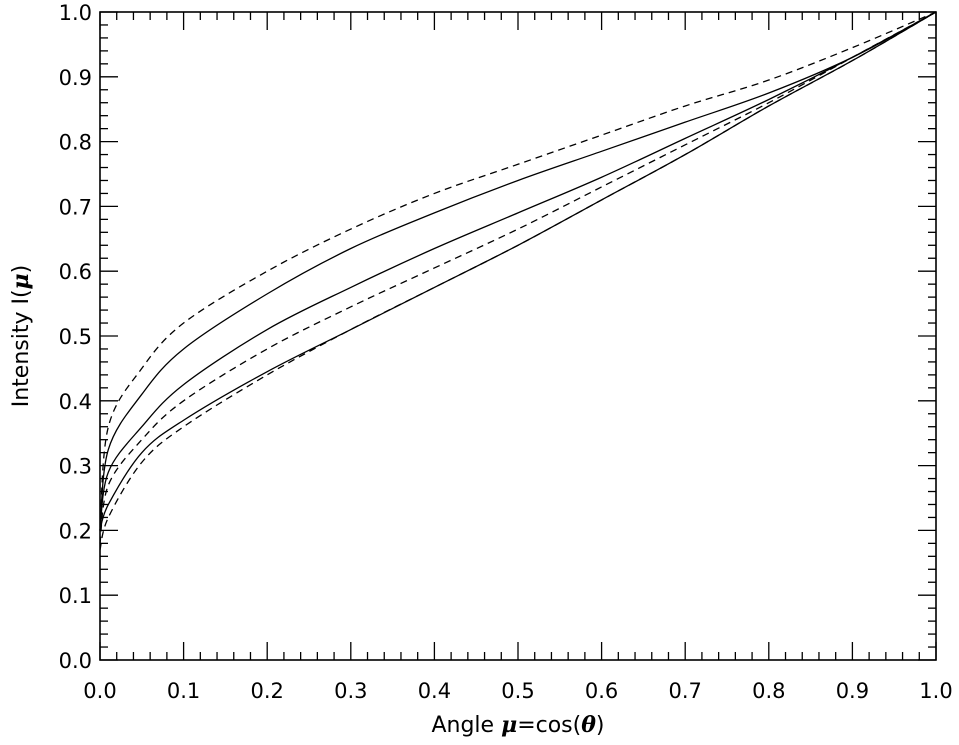  What do you see at coordinates (684, 691) in the screenshot?
I see `x-tick-label: 0.7` at bounding box center [684, 691].